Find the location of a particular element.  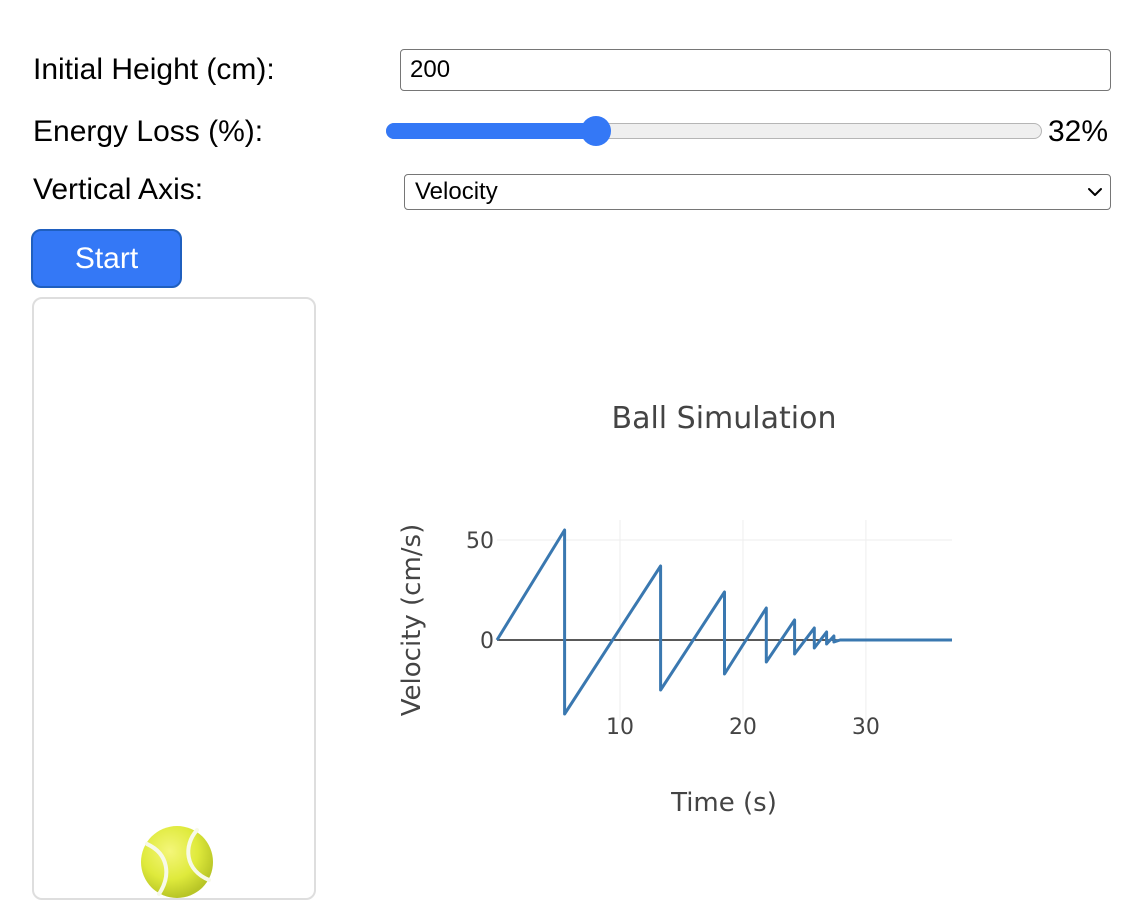

initial-height-input is located at coordinates (755, 70).